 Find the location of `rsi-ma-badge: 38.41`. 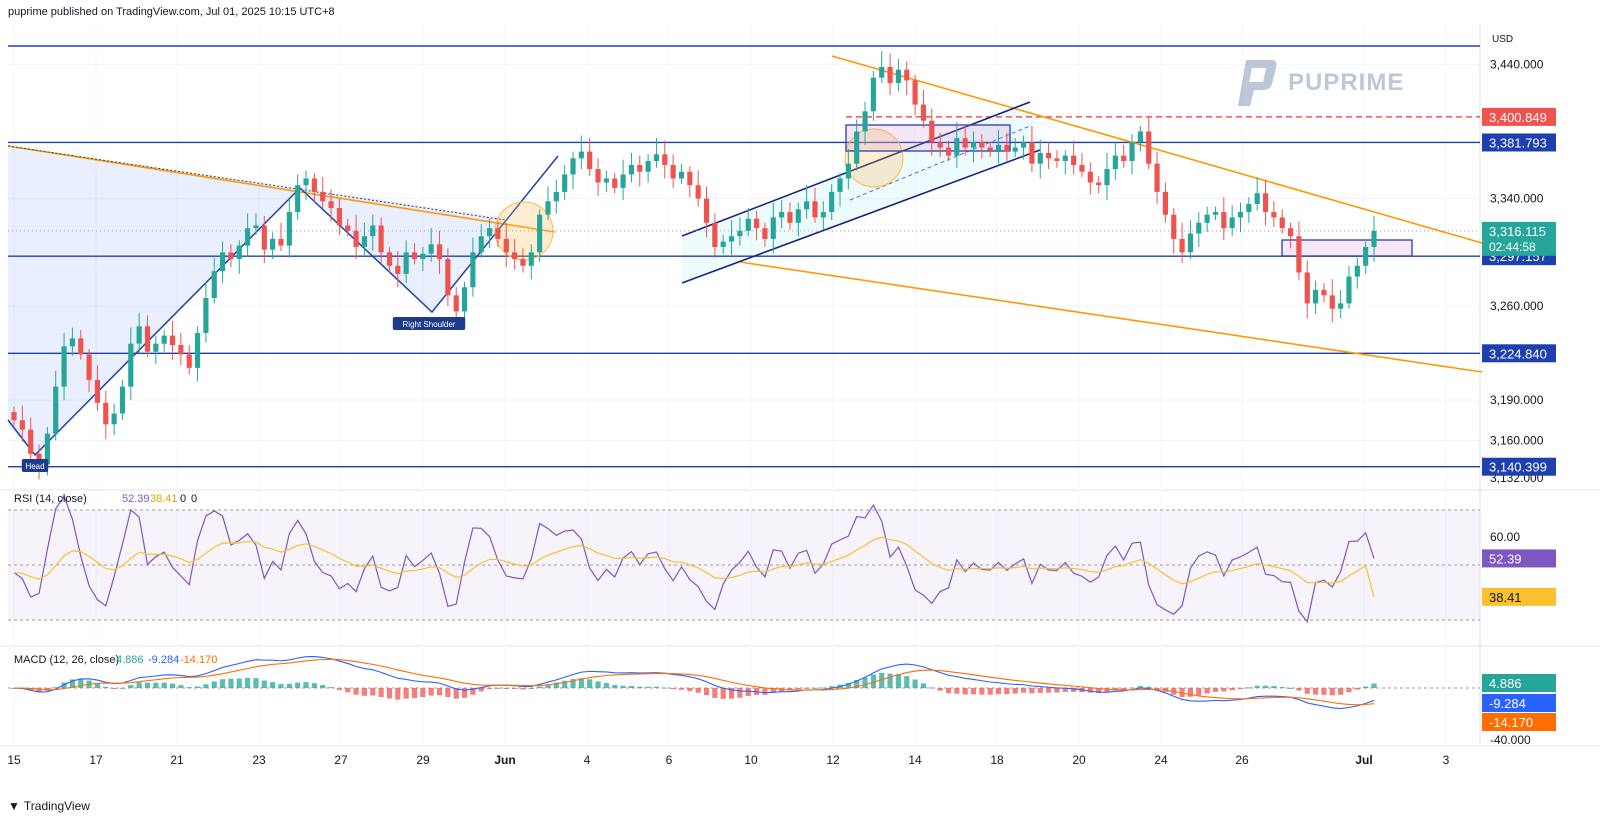

rsi-ma-badge: 38.41 is located at coordinates (1505, 597).